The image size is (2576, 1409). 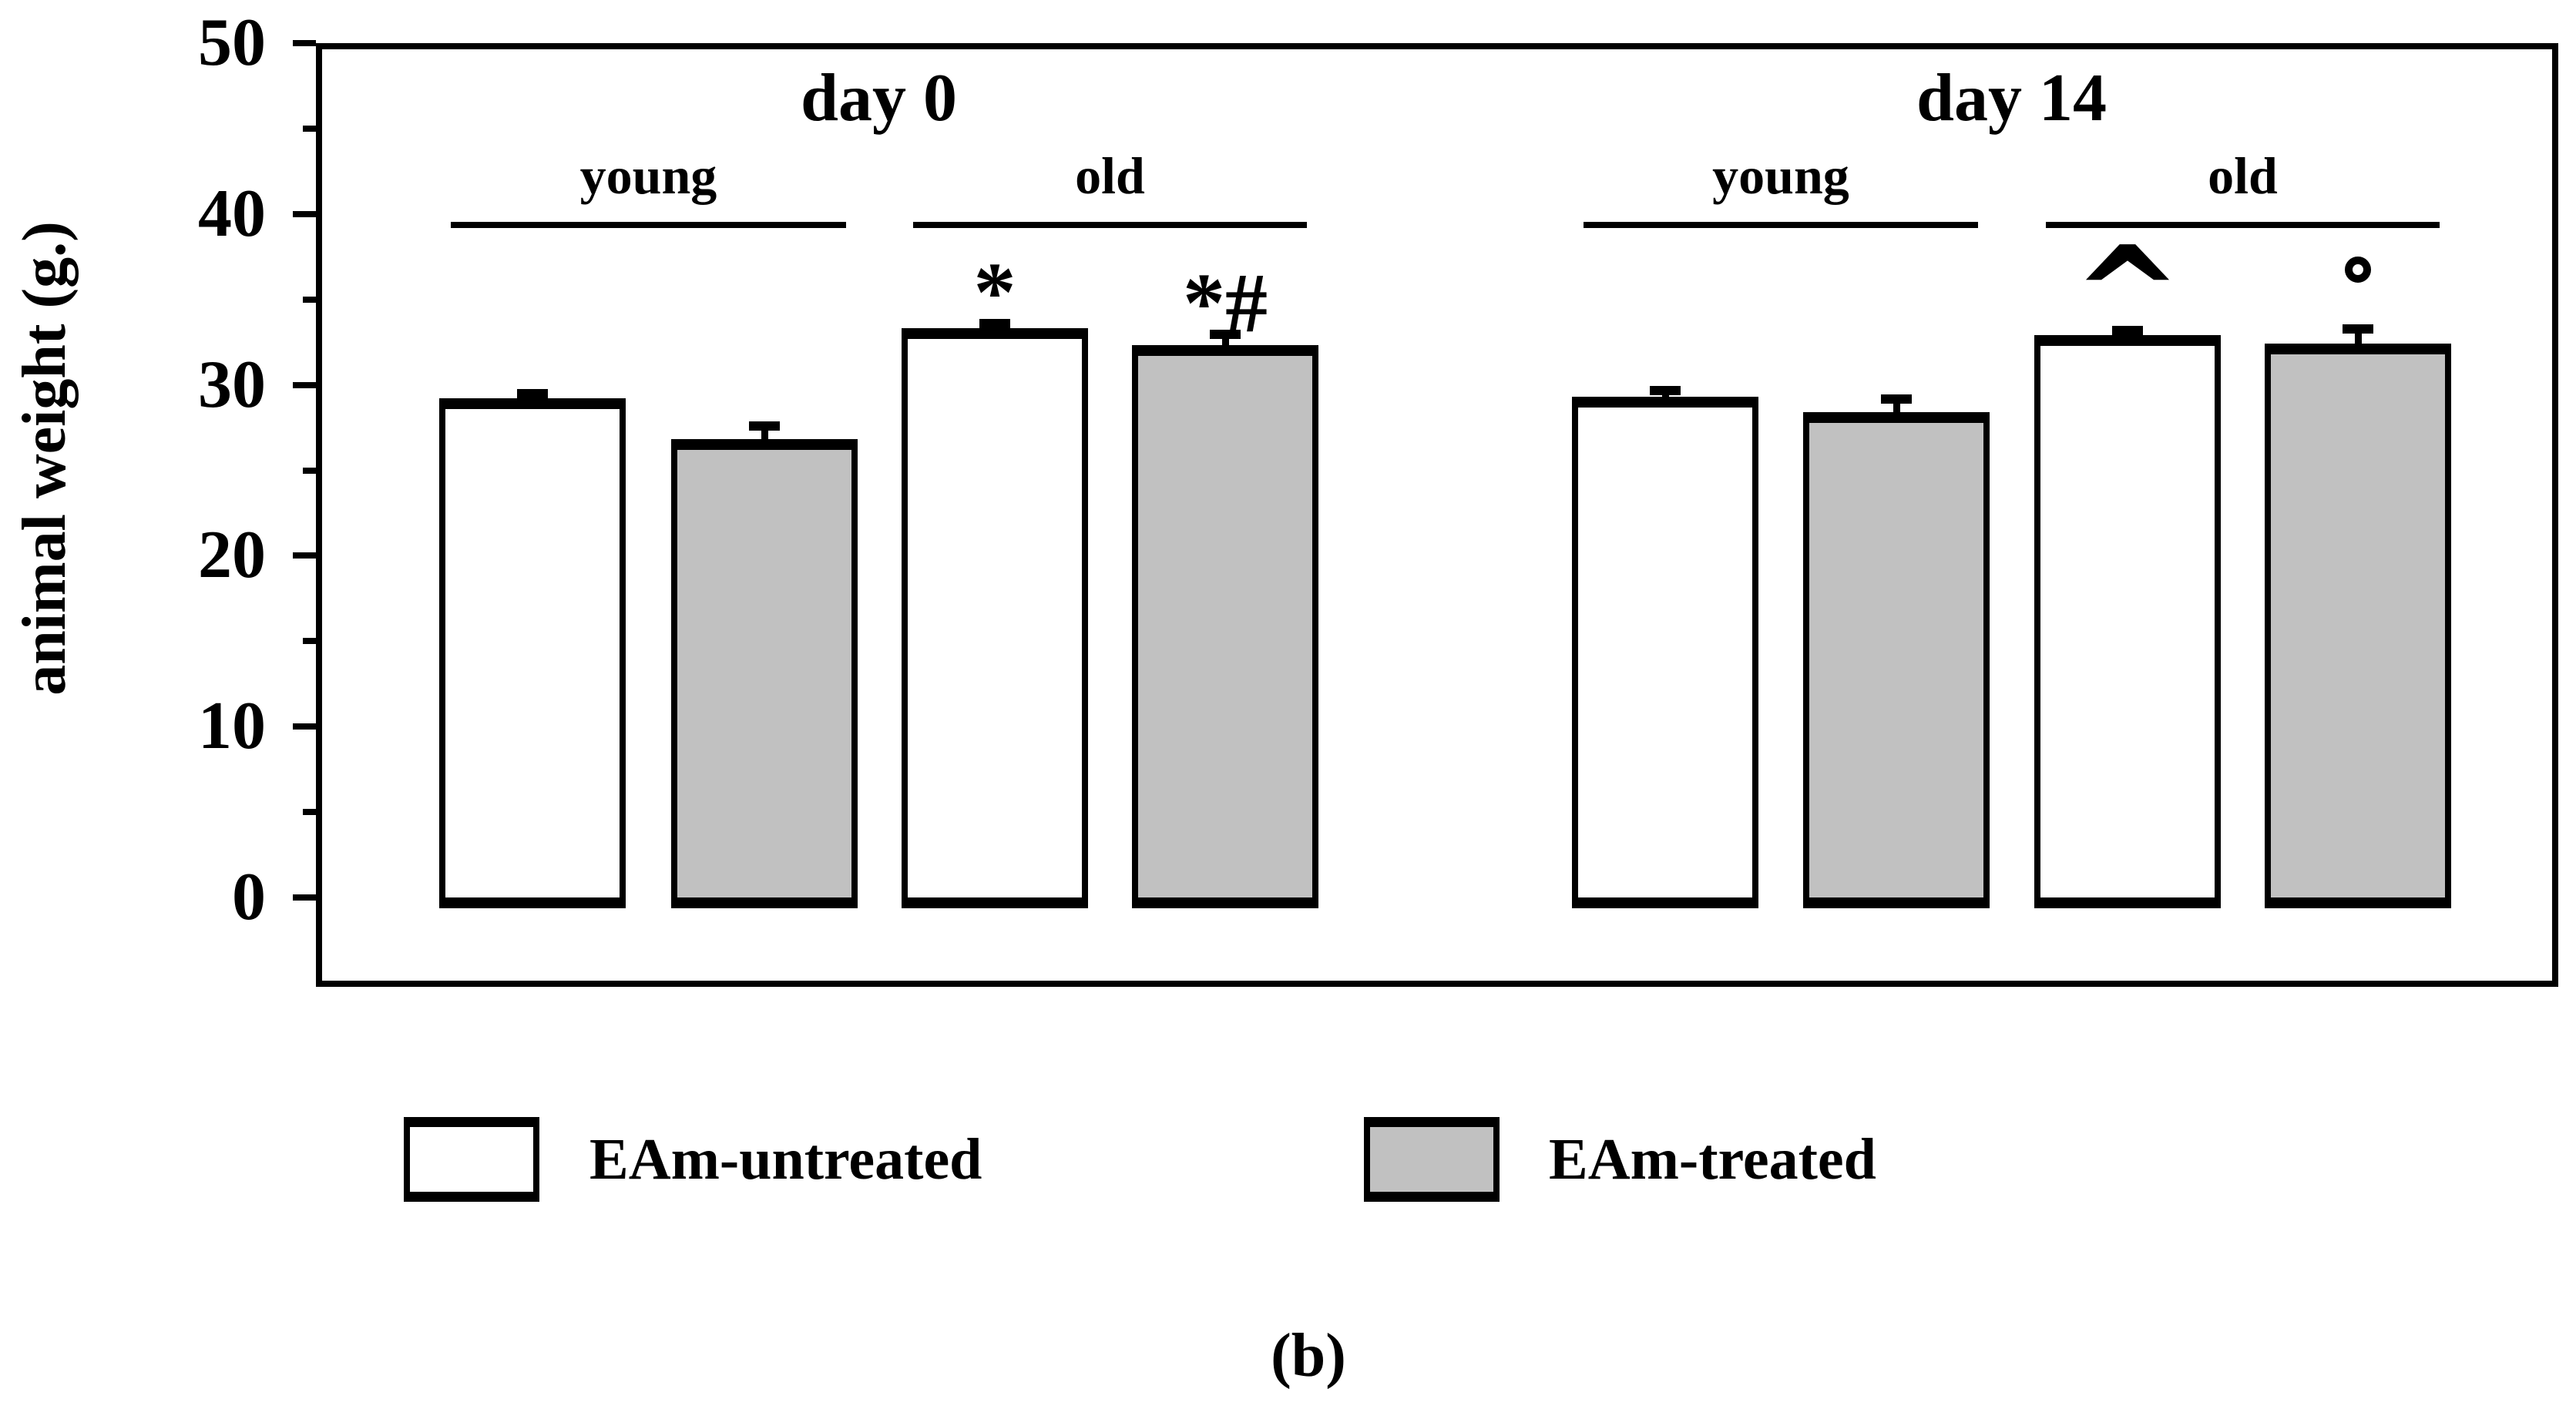 I want to click on significance-symbol: *#, so click(x=1225, y=302).